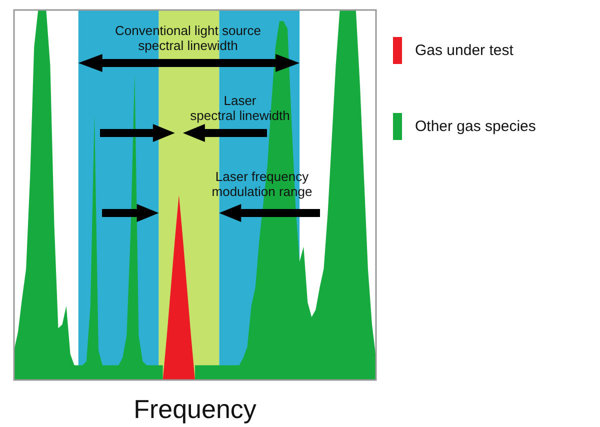 The image size is (600, 427). What do you see at coordinates (464, 50) in the screenshot?
I see `legend-label: Gas under test` at bounding box center [464, 50].